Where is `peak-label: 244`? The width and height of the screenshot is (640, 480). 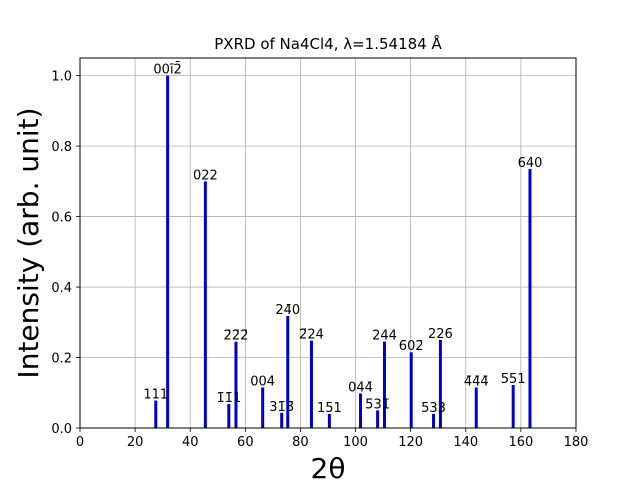
peak-label: 244 is located at coordinates (384, 336).